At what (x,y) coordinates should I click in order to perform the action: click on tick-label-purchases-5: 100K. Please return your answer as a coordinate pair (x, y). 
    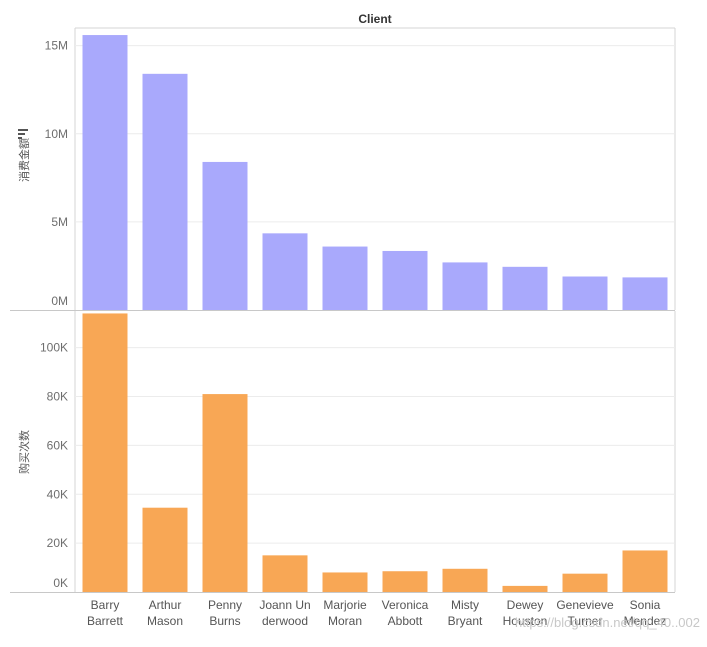
    Looking at the image, I should click on (54, 348).